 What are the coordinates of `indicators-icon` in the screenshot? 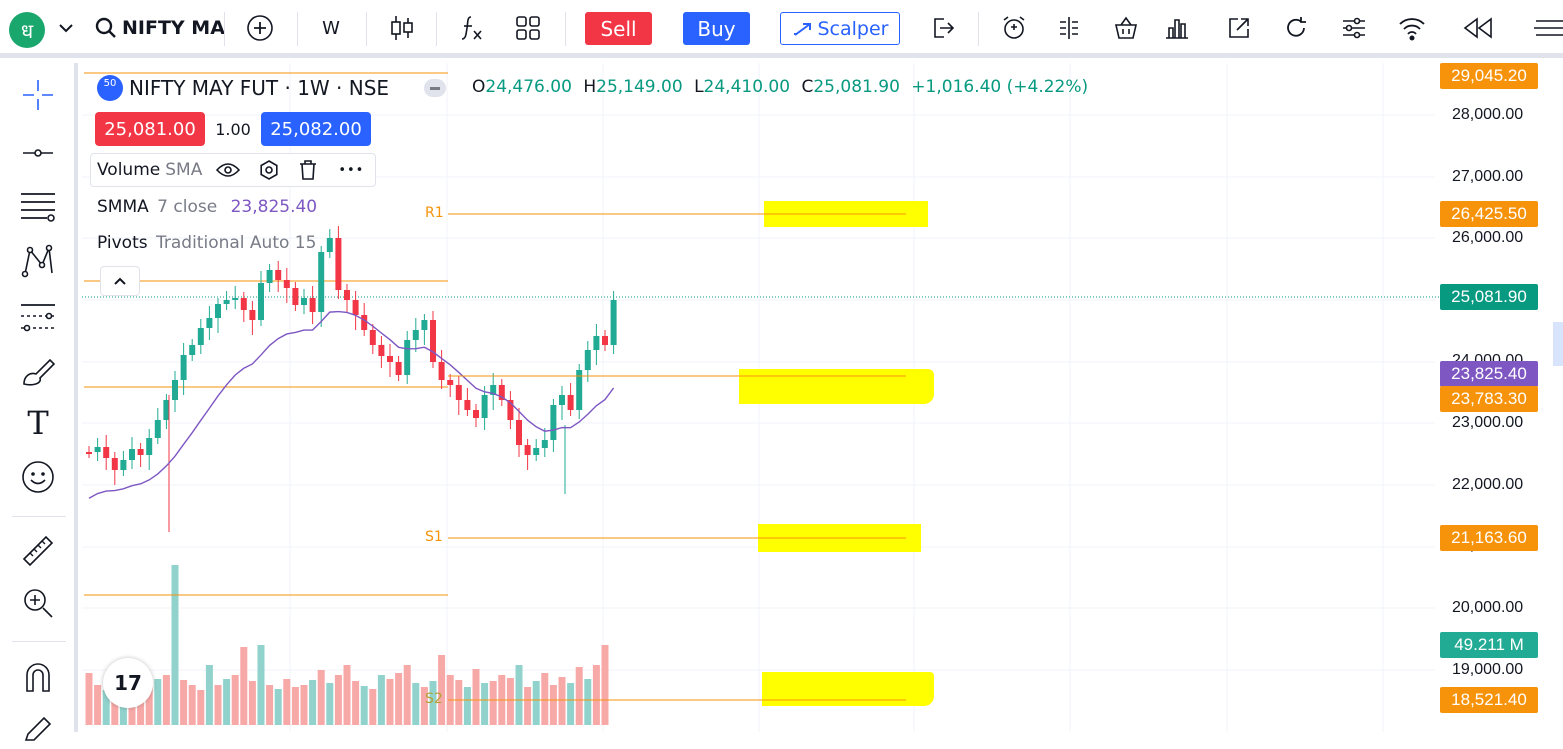 It's located at (471, 28).